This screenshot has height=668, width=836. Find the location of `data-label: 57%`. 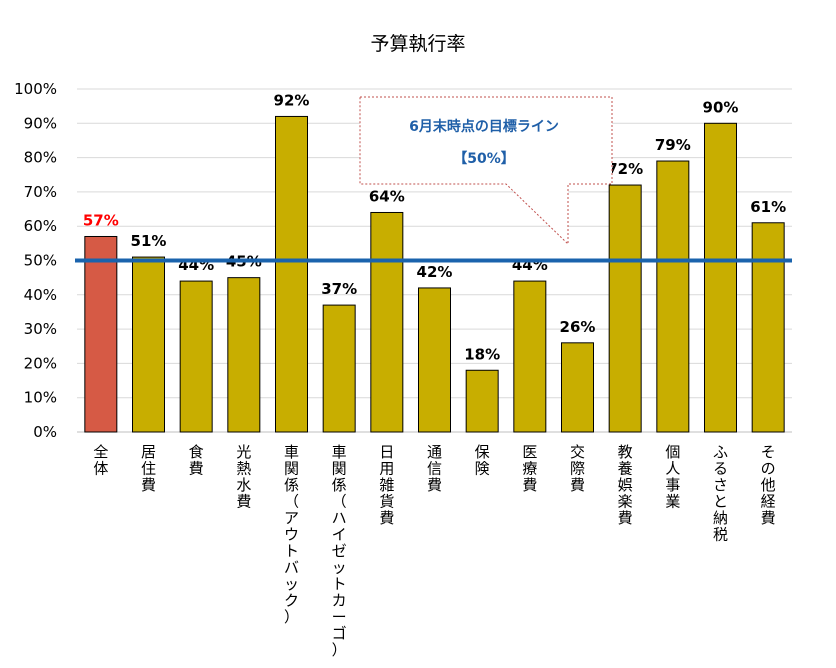

data-label: 57% is located at coordinates (101, 220).